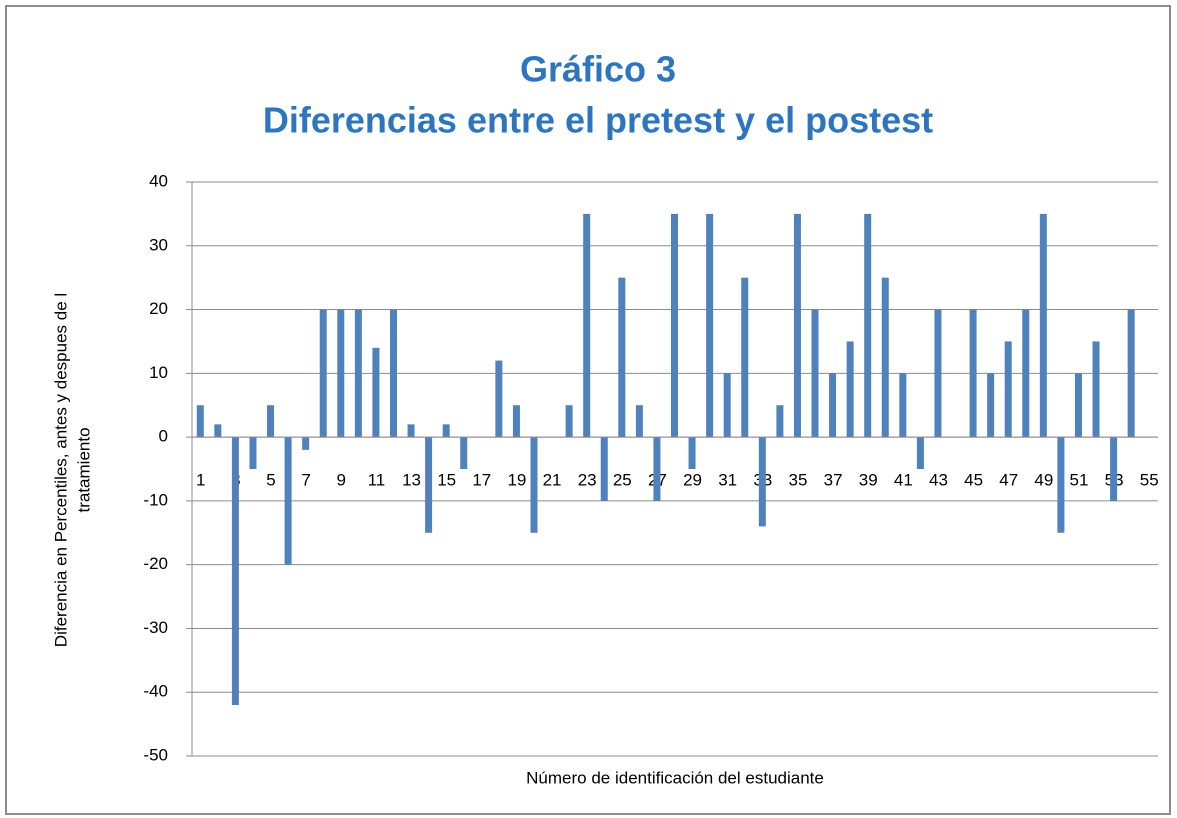 This screenshot has height=818, width=1177. Describe the element at coordinates (833, 480) in the screenshot. I see `x-tick-label: 37` at that location.